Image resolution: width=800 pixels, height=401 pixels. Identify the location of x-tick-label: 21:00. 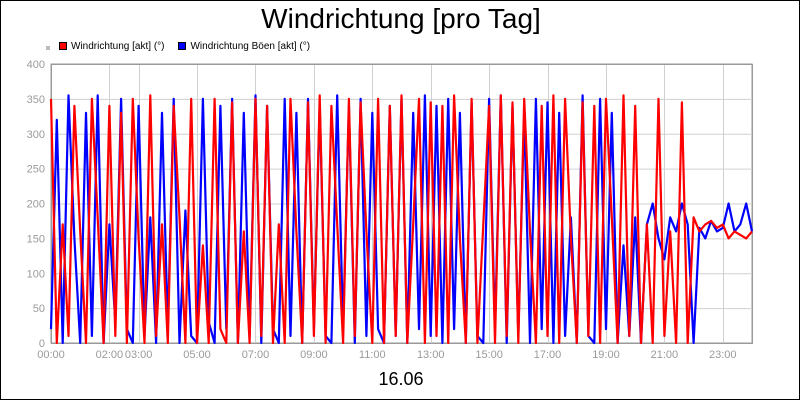
(665, 355).